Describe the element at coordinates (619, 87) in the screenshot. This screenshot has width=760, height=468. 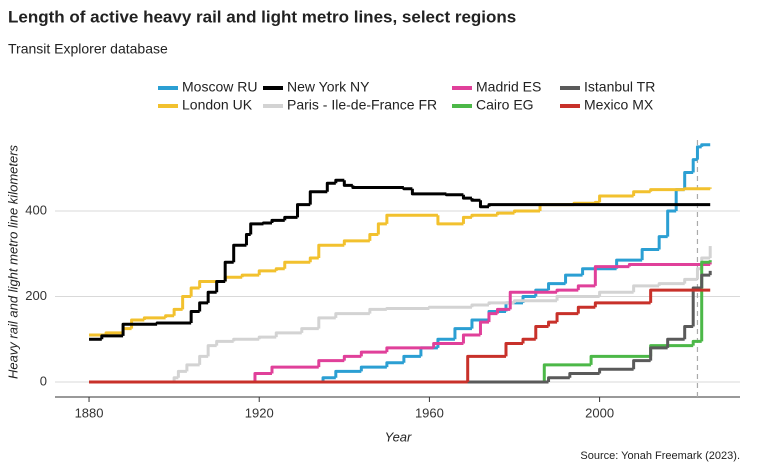
I see `legend-label: Istanbul TR` at that location.